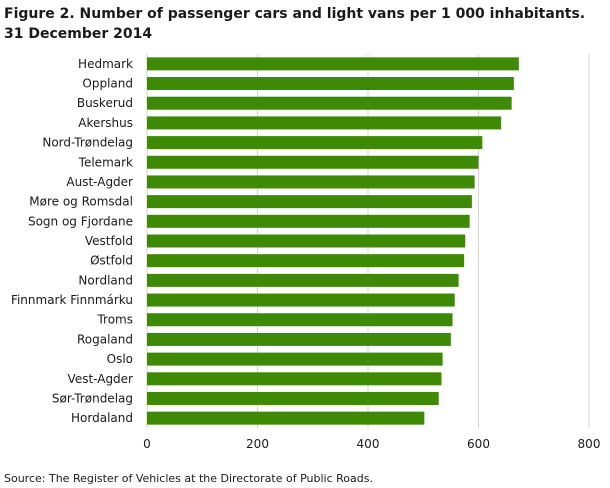 The height and width of the screenshot is (488, 610). What do you see at coordinates (105, 339) in the screenshot?
I see `category-label: Rogaland` at bounding box center [105, 339].